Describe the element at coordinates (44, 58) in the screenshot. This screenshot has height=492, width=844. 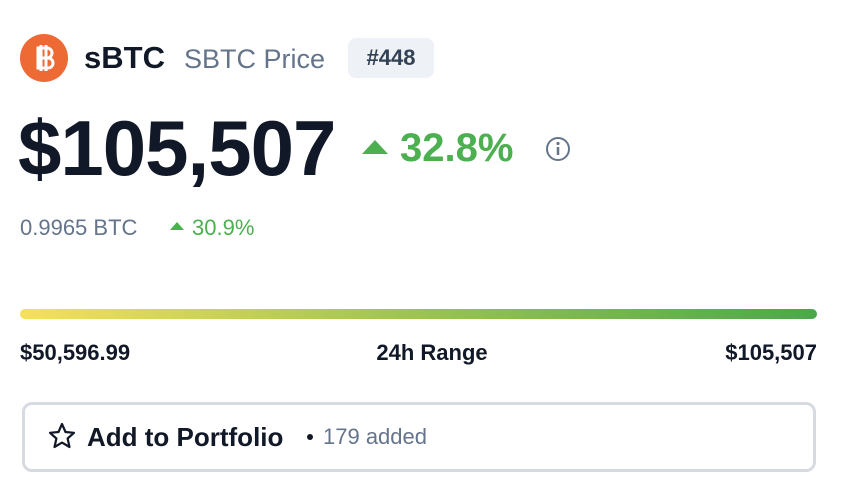
I see `coin-logo` at that location.